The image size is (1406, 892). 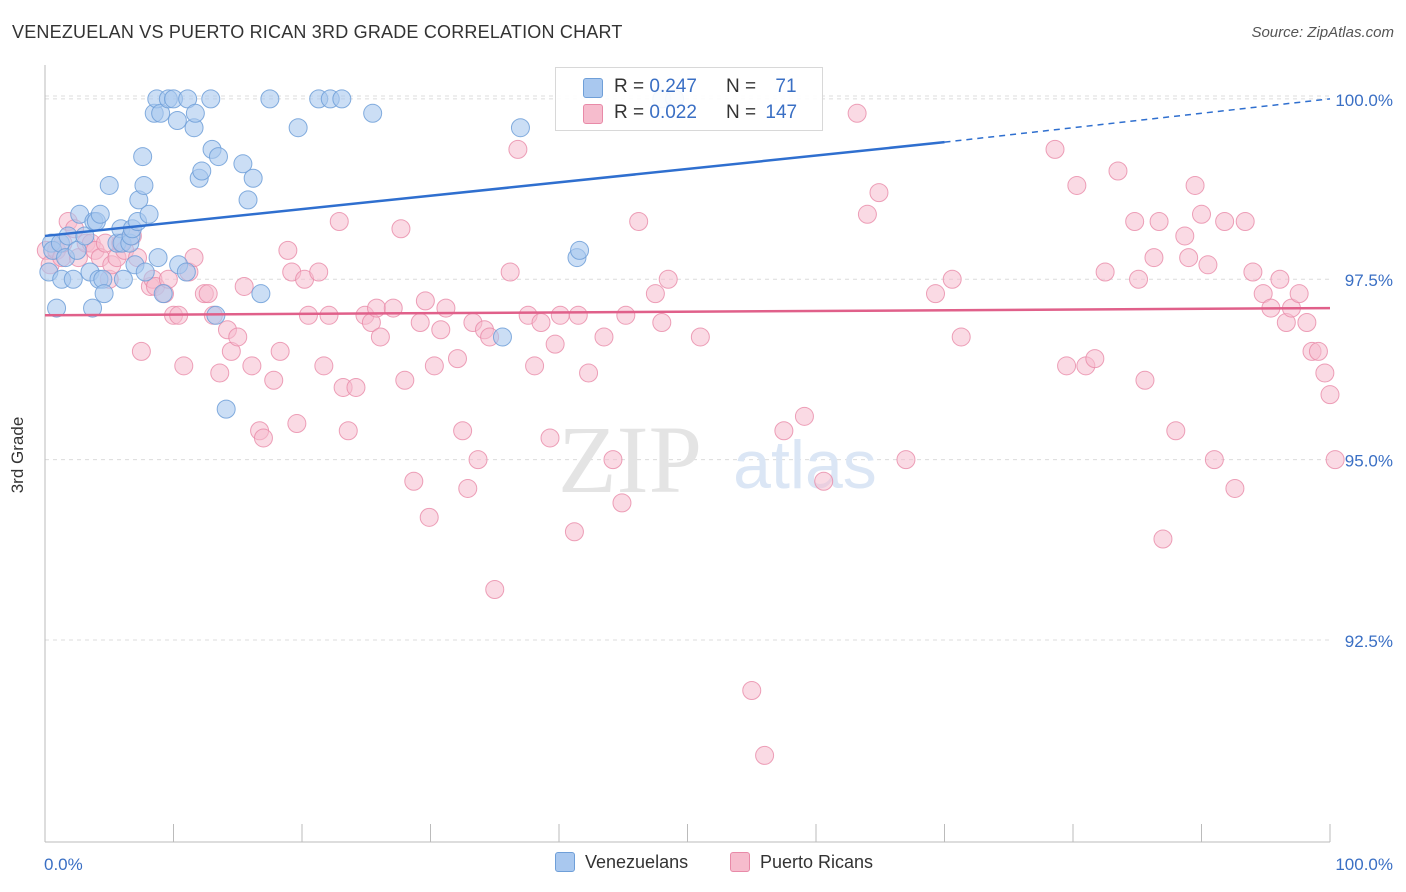 What do you see at coordinates (805, 465) in the screenshot?
I see `watermark-atlas: atlas` at bounding box center [805, 465].